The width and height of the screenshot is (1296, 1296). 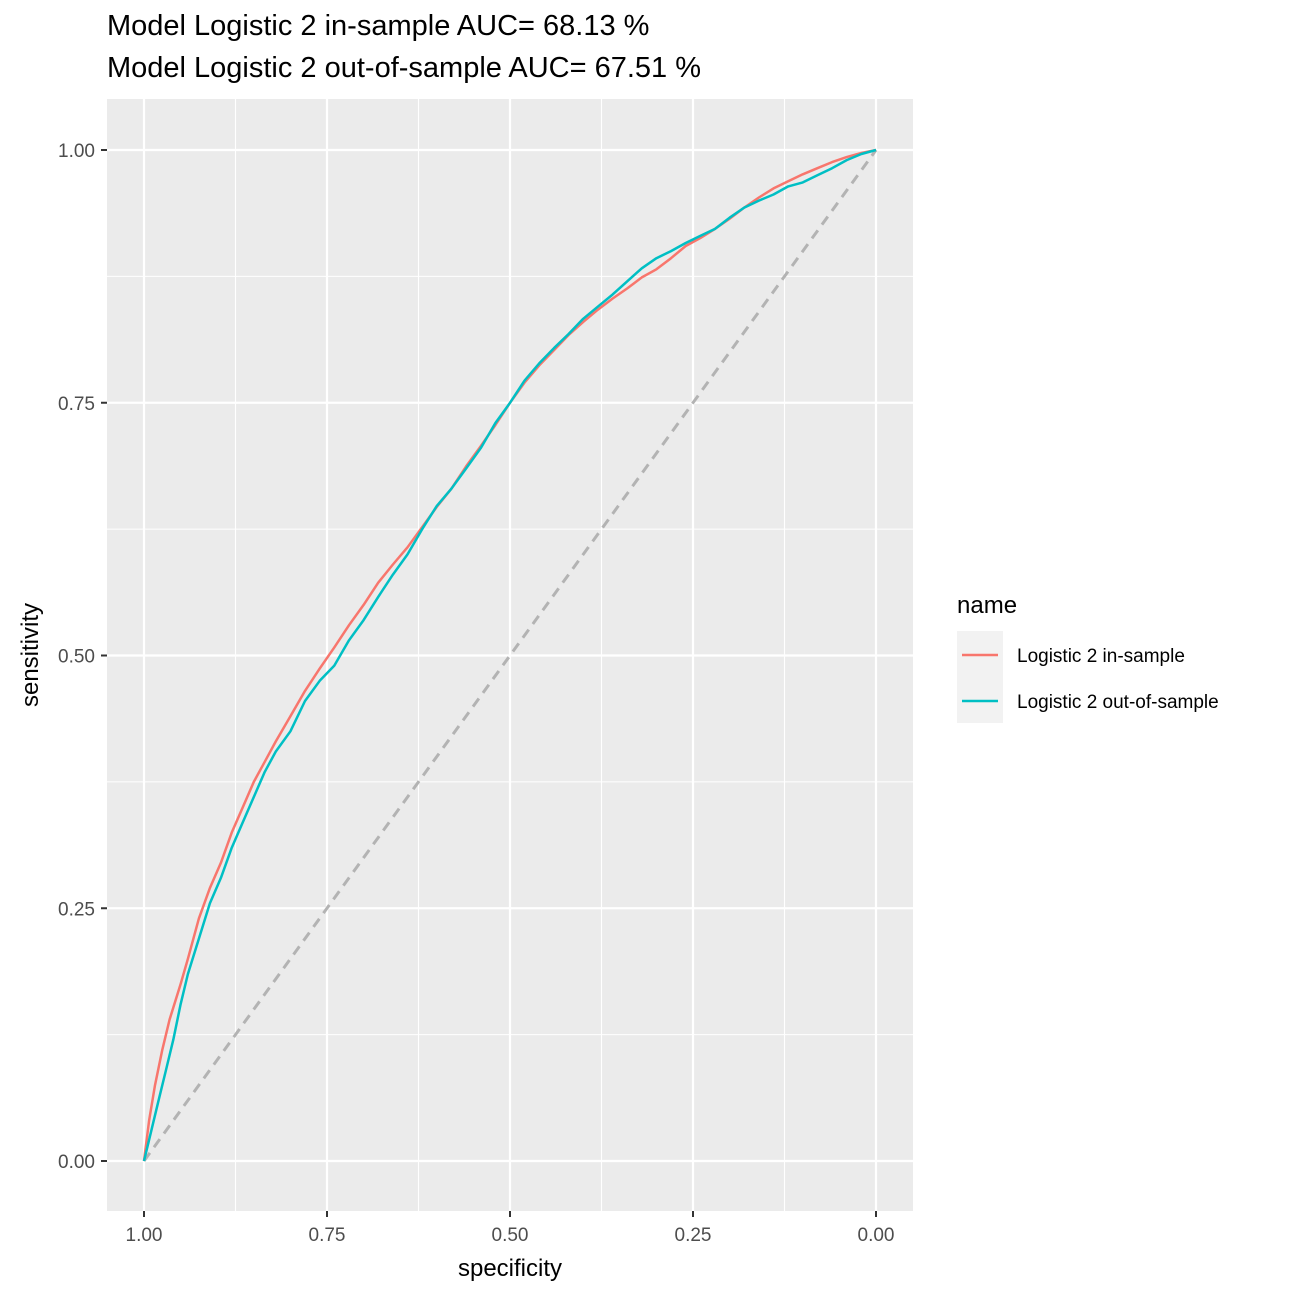 I want to click on legend-key-background, so click(x=980, y=677).